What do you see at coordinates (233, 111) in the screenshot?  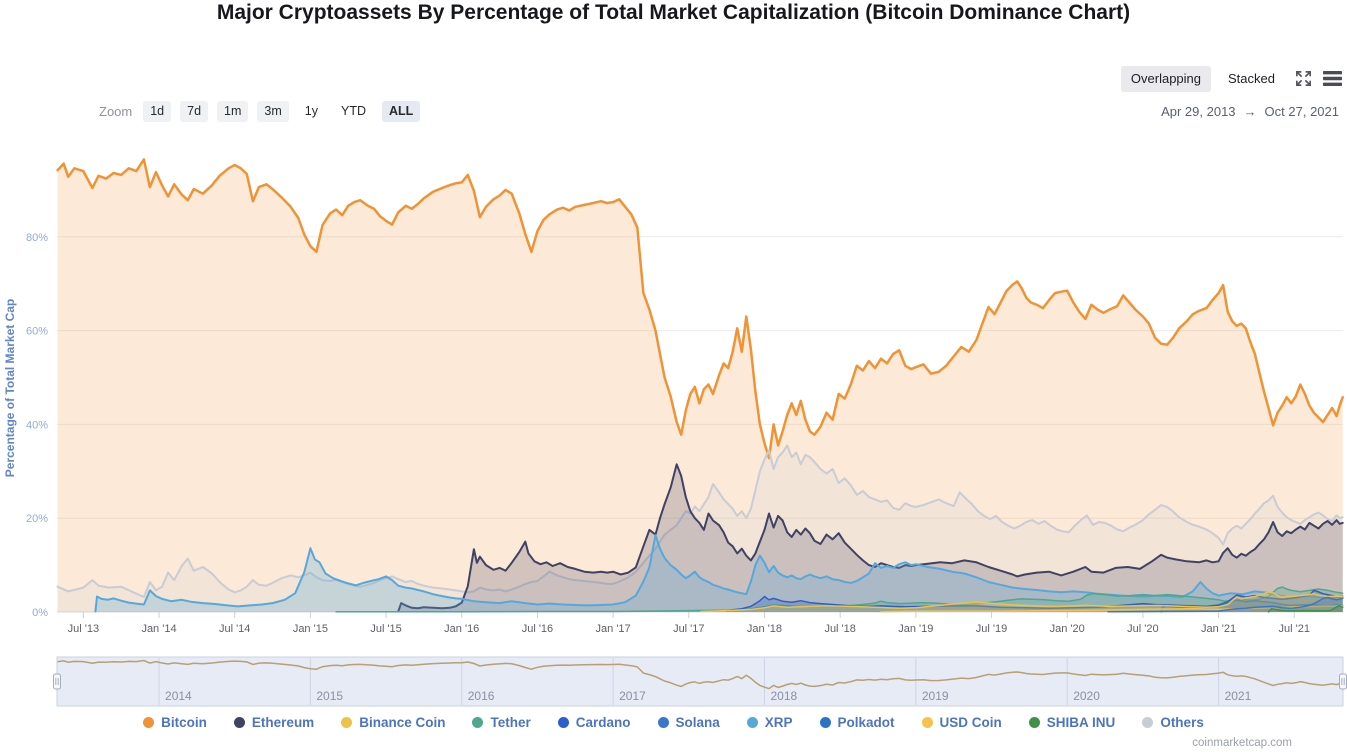 I see `zoom-button-1m: 1m` at bounding box center [233, 111].